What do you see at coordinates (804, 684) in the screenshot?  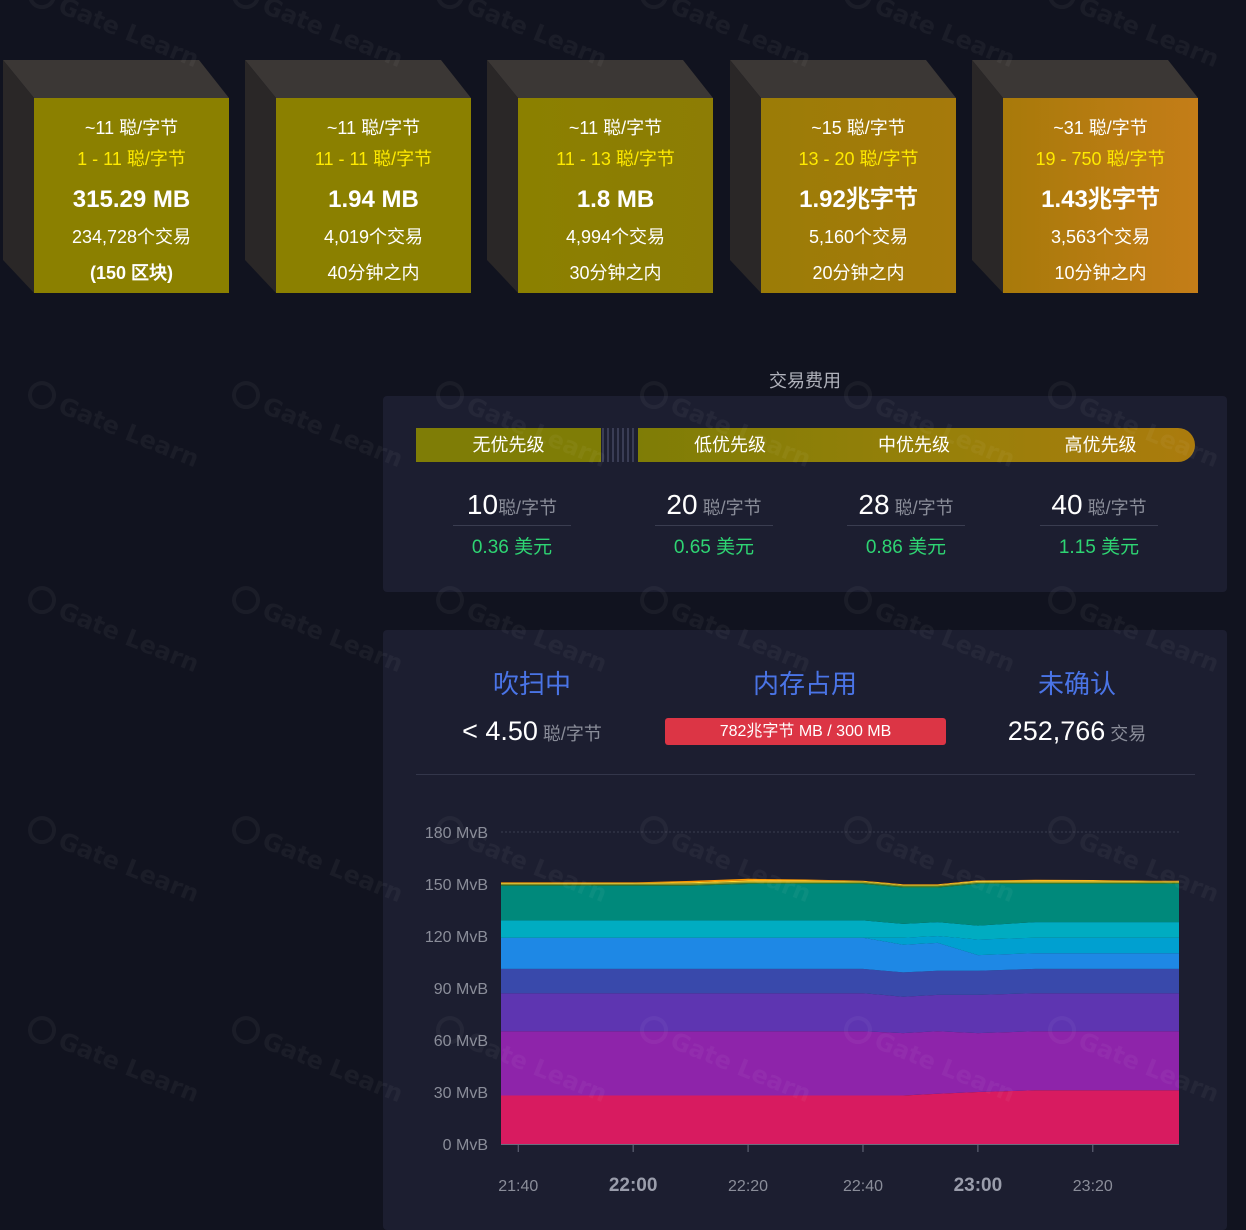 I see `memory-label: 内存占用` at bounding box center [804, 684].